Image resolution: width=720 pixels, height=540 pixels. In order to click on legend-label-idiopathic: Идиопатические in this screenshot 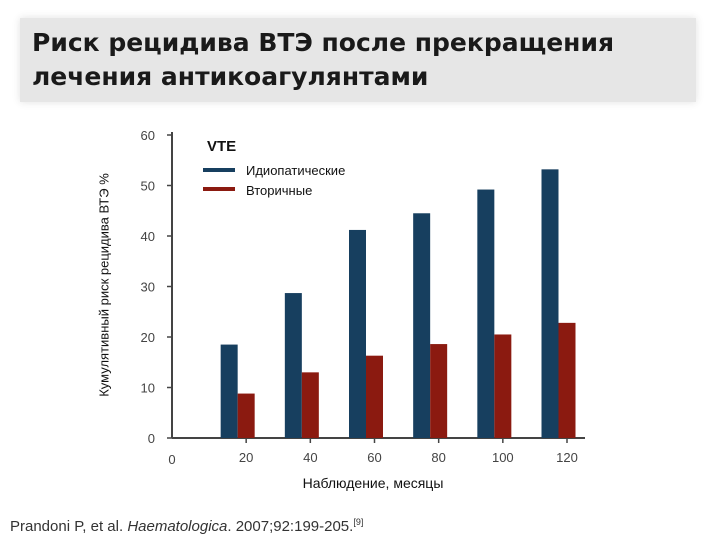, I will do `click(295, 170)`.